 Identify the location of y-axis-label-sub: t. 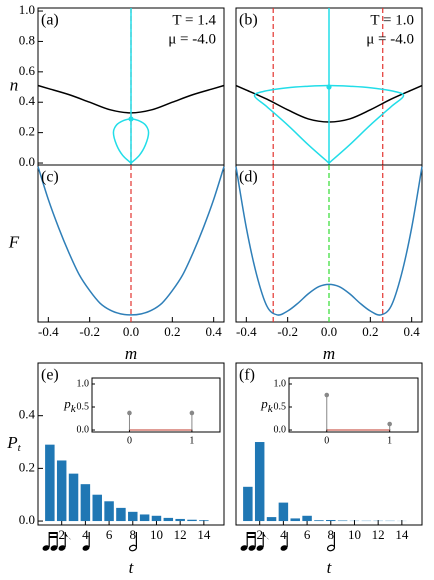
(20, 448).